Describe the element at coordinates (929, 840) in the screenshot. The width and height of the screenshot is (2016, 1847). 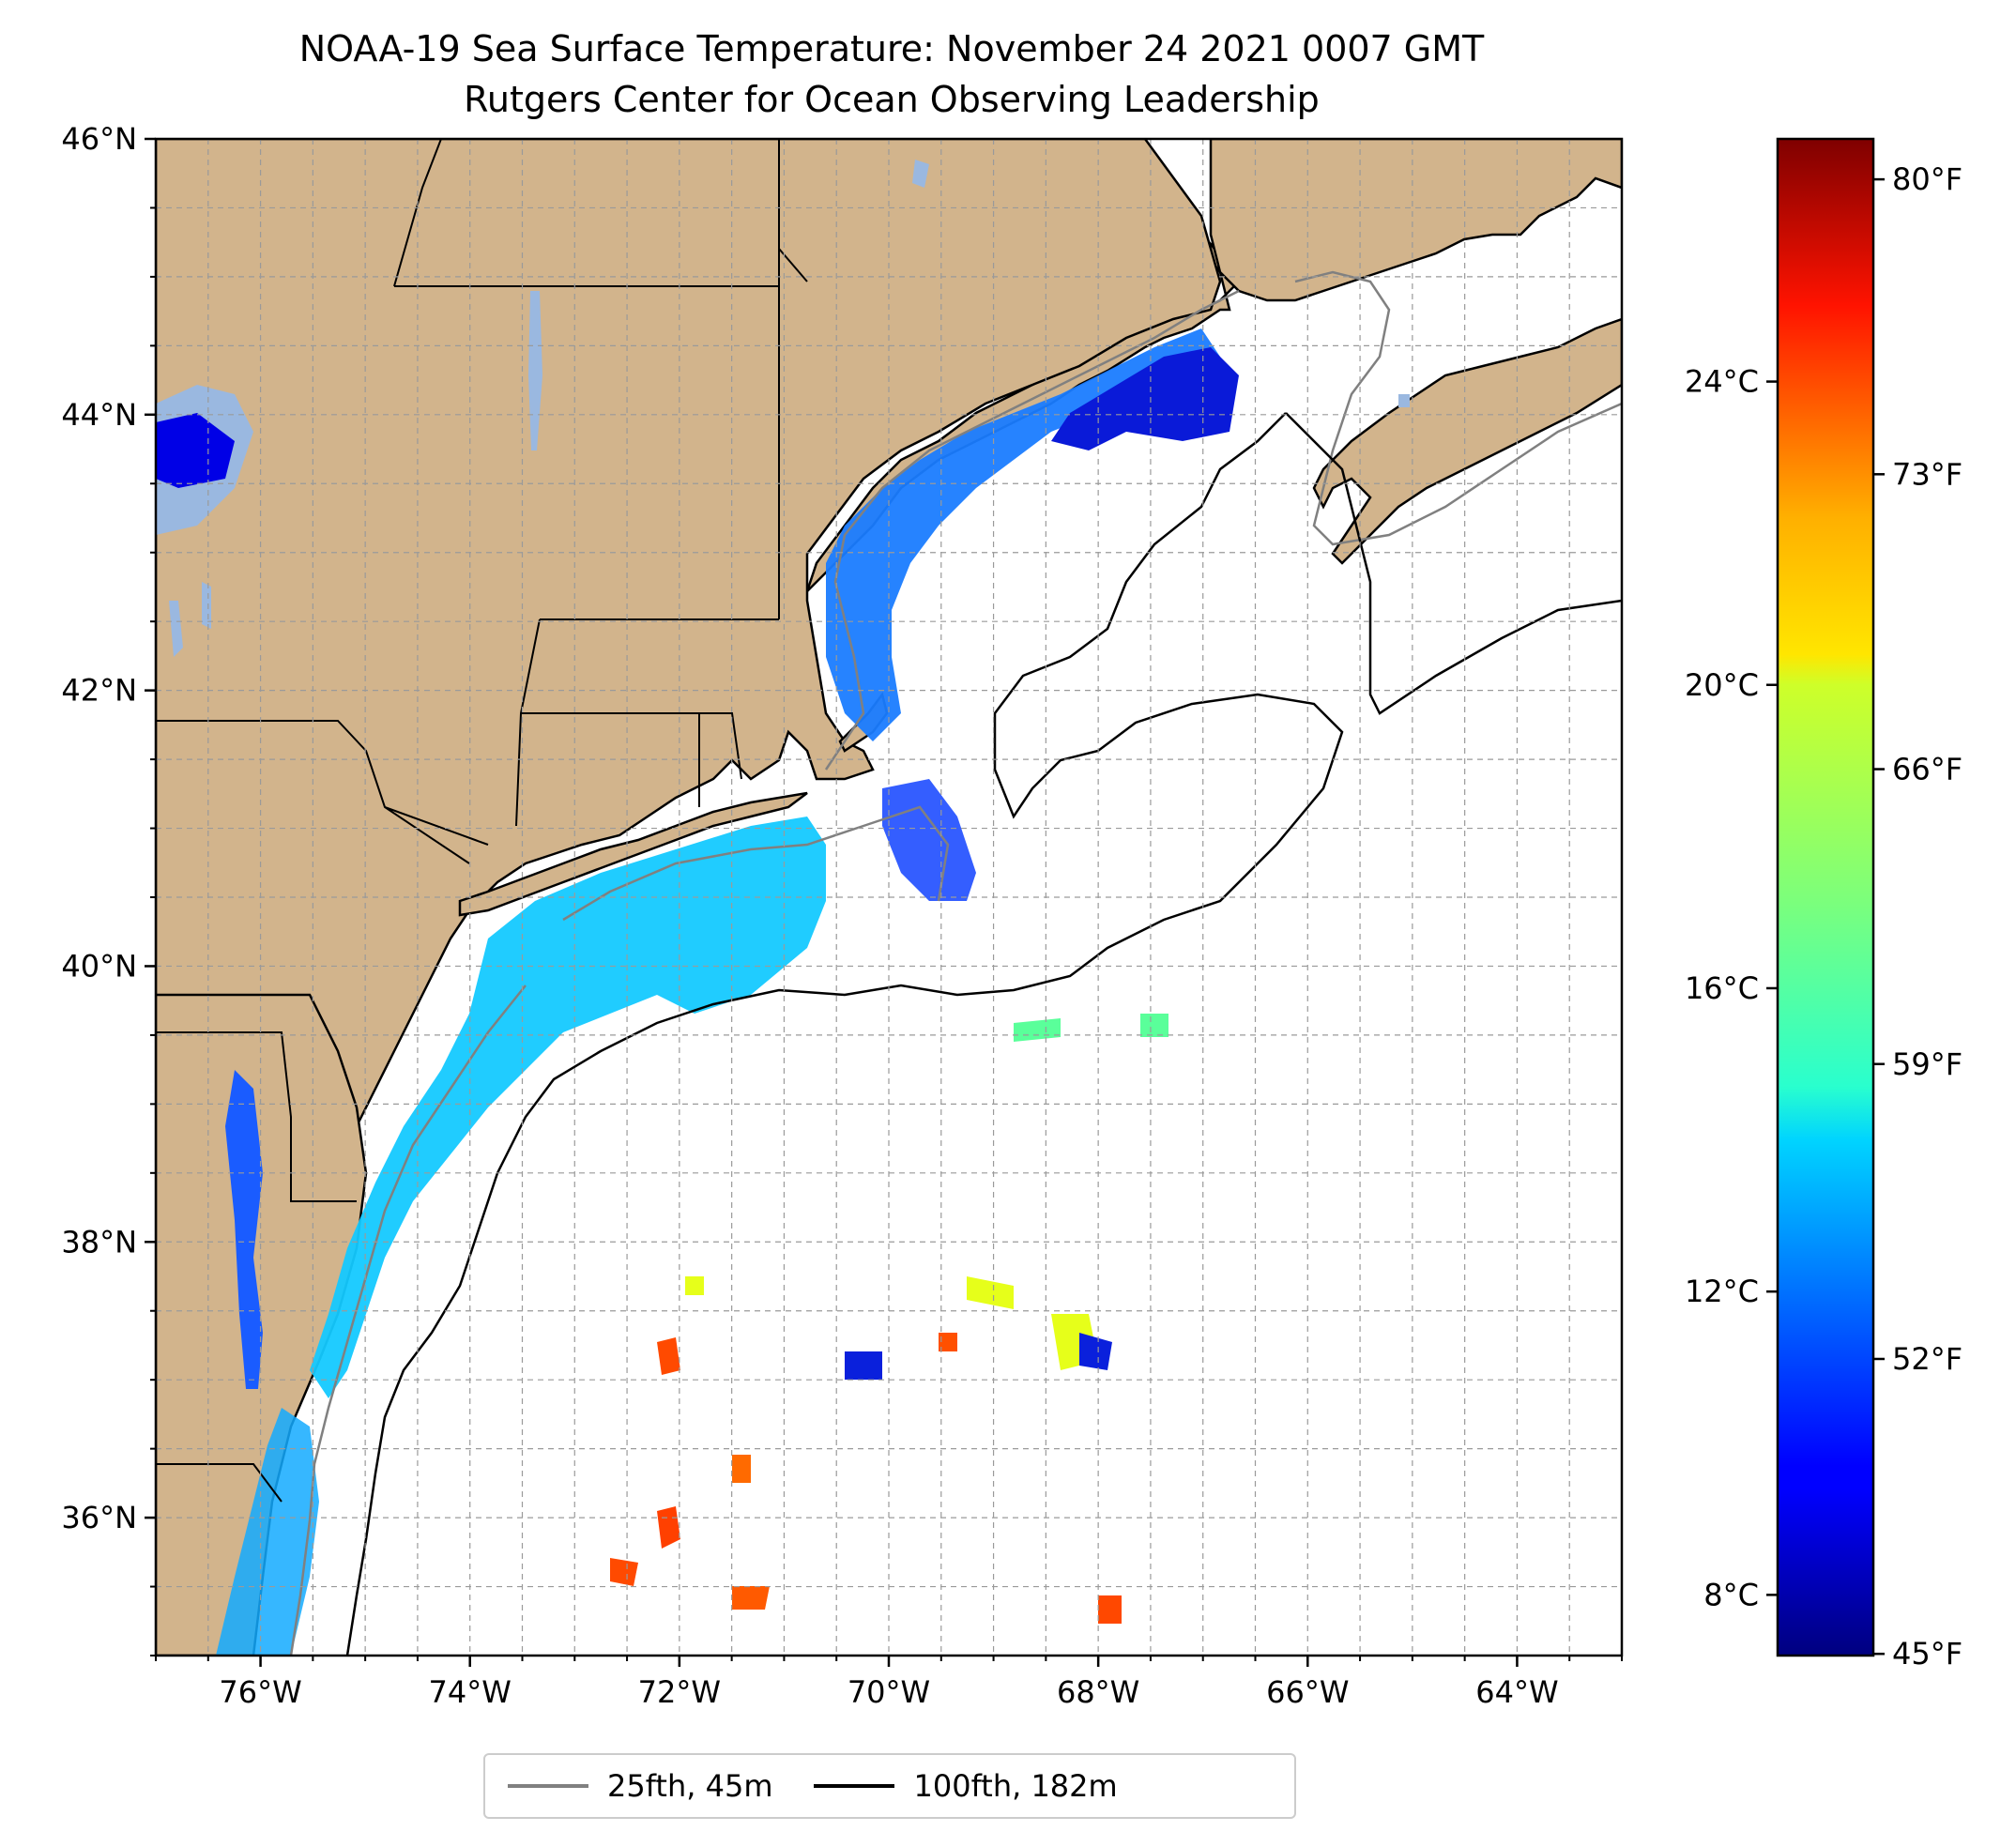
I see `sst-georges-blue` at that location.